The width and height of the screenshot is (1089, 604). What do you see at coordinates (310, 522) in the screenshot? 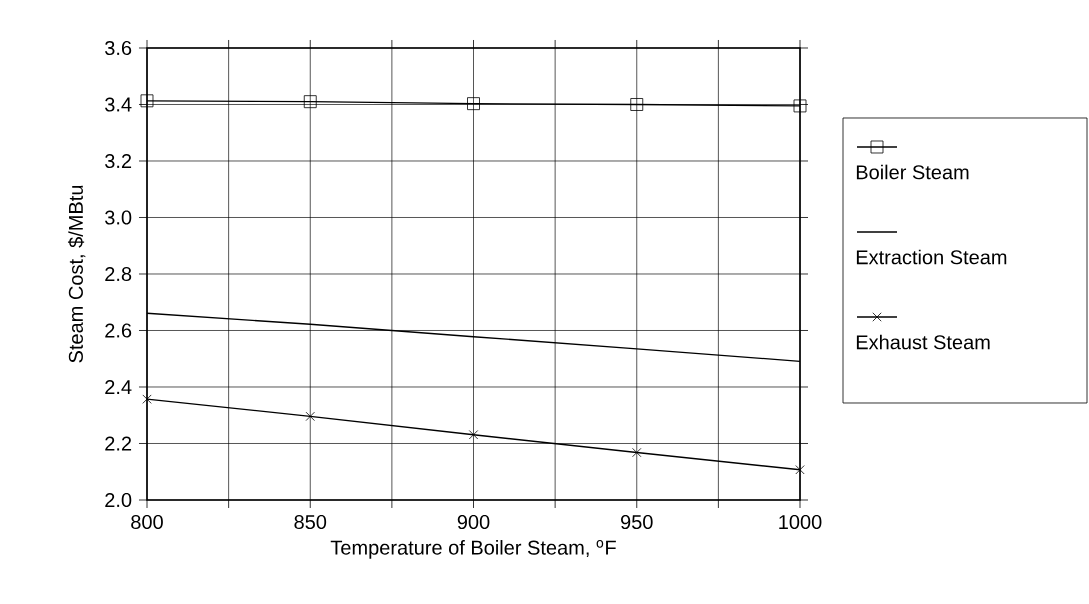
I see `x-tick-label: 850` at bounding box center [310, 522].